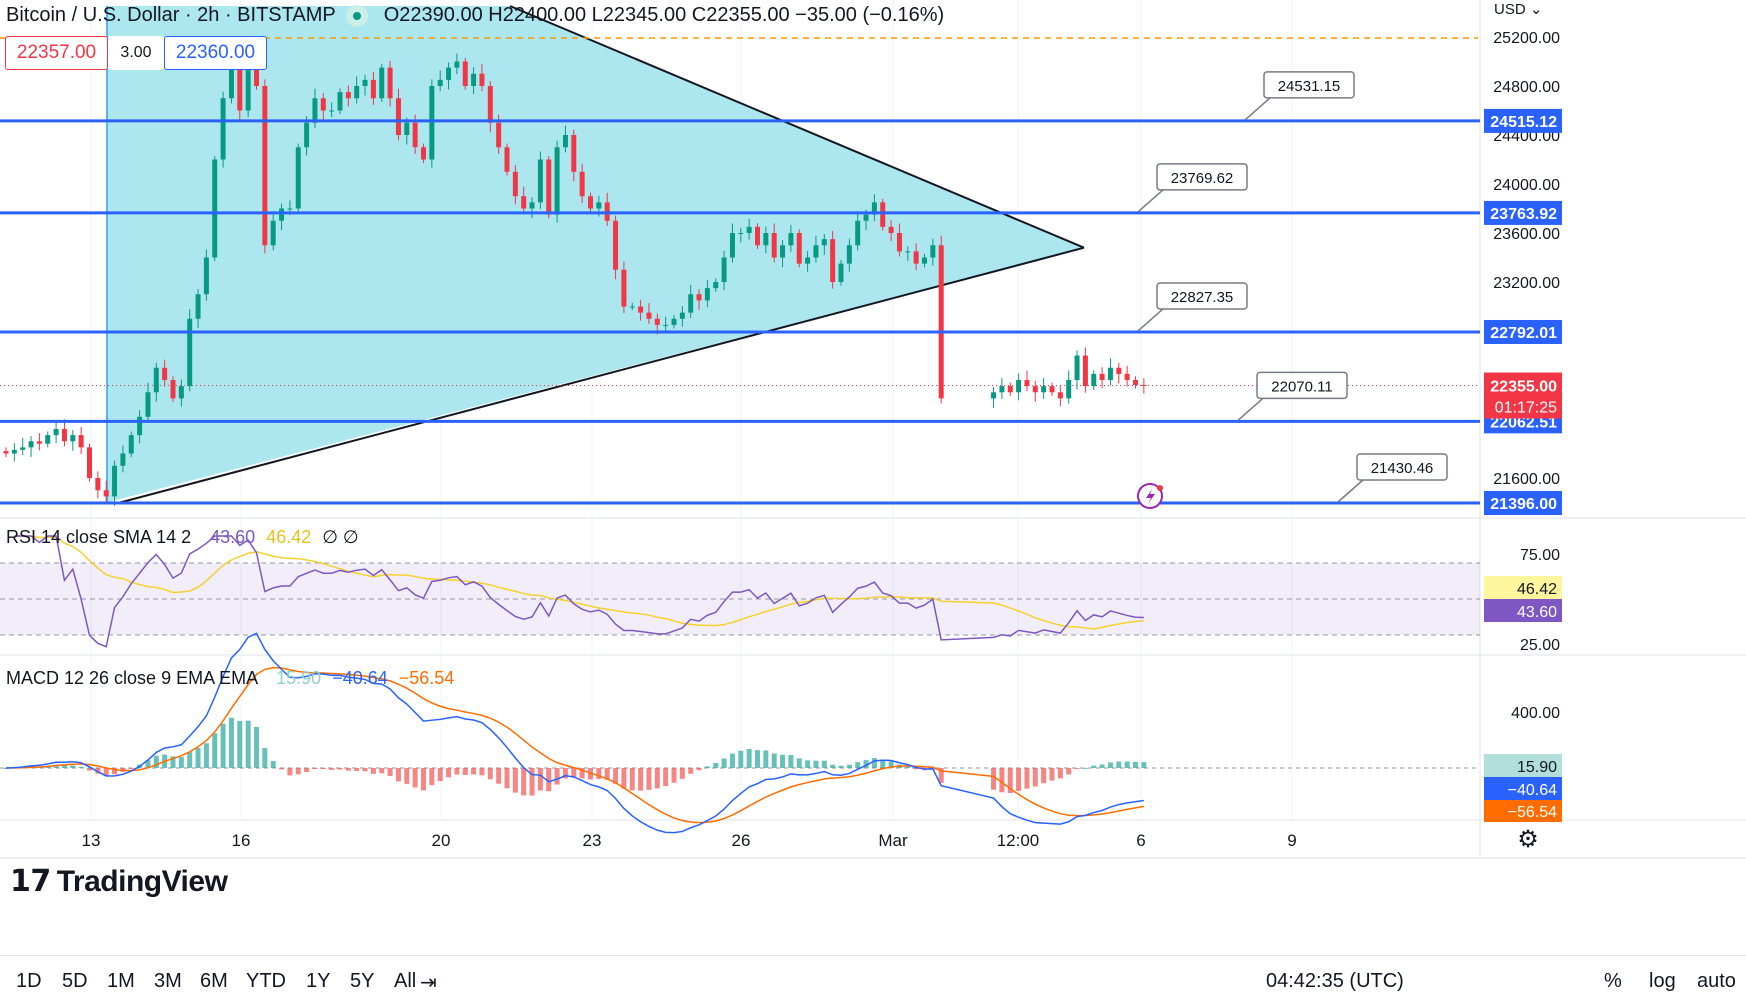 The width and height of the screenshot is (1746, 1007). I want to click on sell-button: 22357.00, so click(56, 53).